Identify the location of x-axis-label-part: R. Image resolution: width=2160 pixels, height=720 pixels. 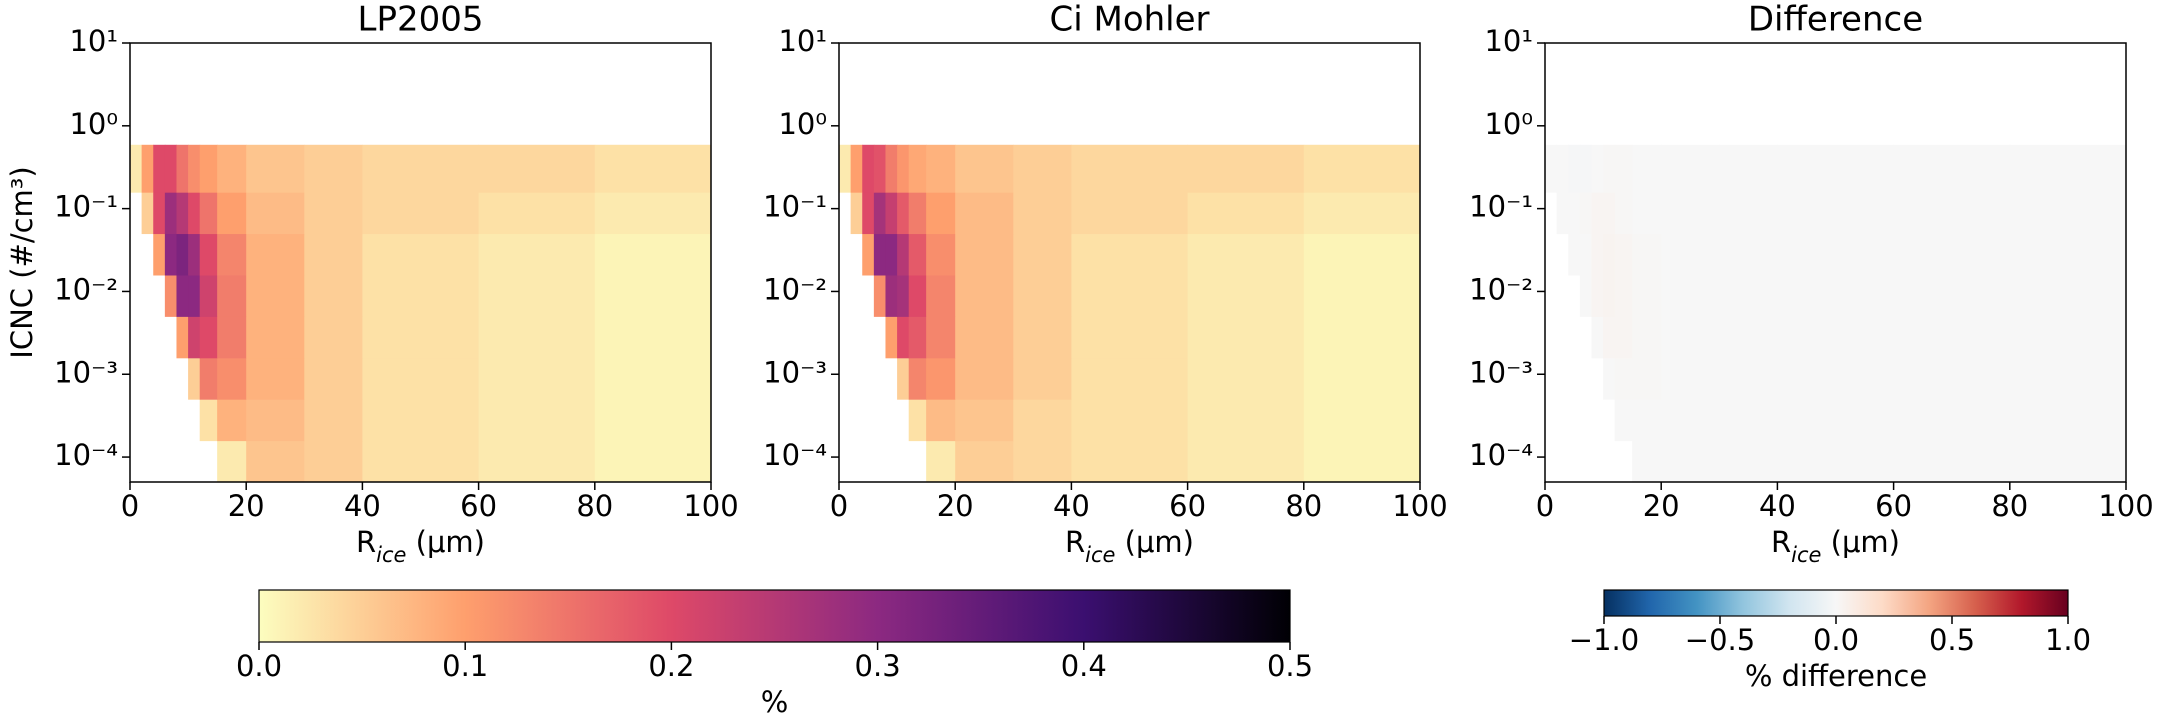
(1781, 542).